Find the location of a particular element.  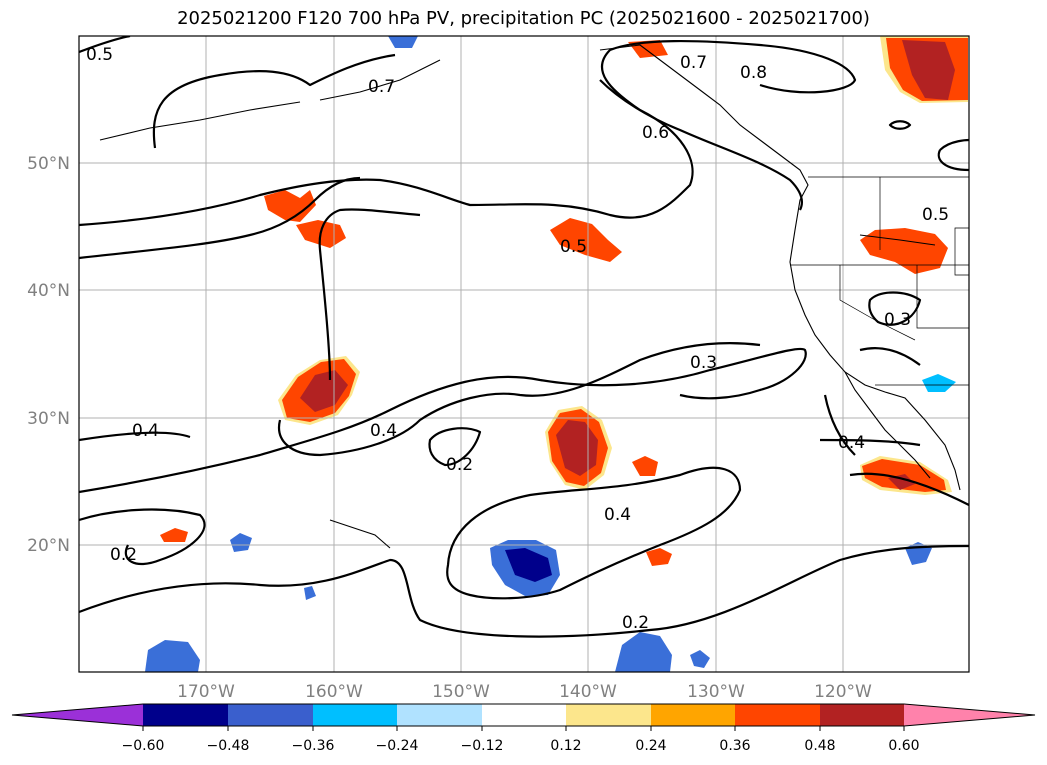

colorbar-tick: −0.12 is located at coordinates (482, 746).